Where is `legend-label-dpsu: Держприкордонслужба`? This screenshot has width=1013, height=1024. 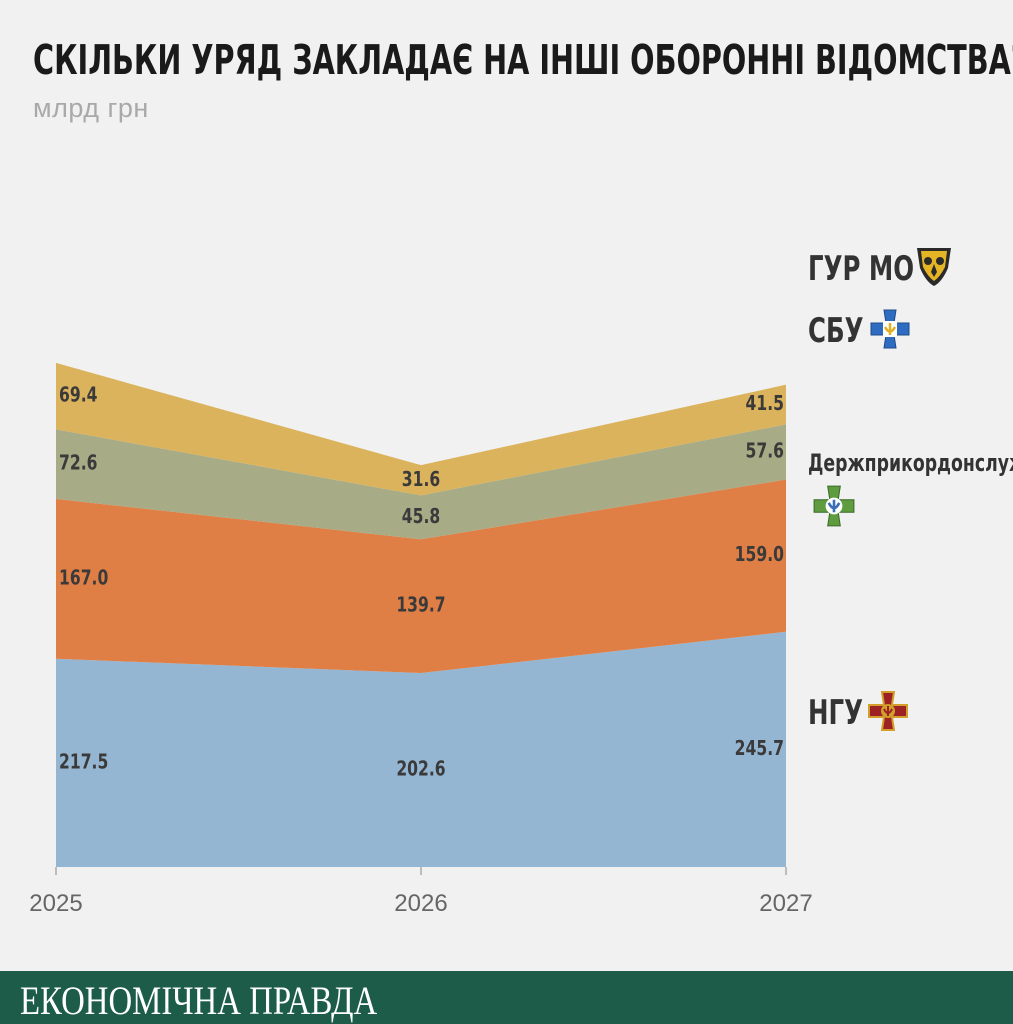
legend-label-dpsu: Держприкордонслужба is located at coordinates (910, 463).